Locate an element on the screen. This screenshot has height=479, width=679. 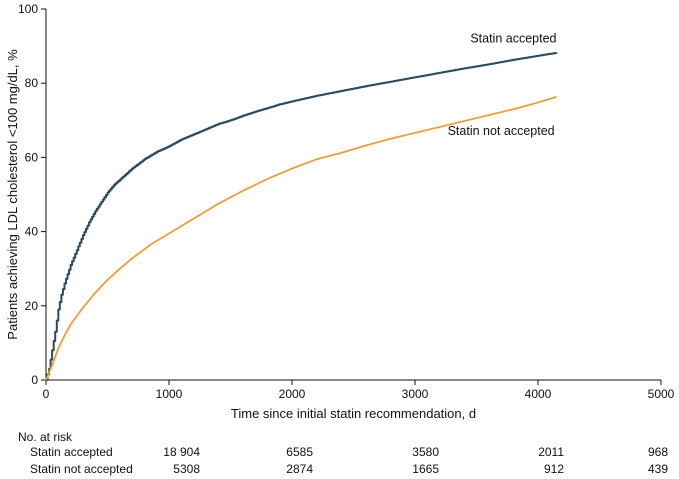
risk-value: 5308 is located at coordinates (186, 469).